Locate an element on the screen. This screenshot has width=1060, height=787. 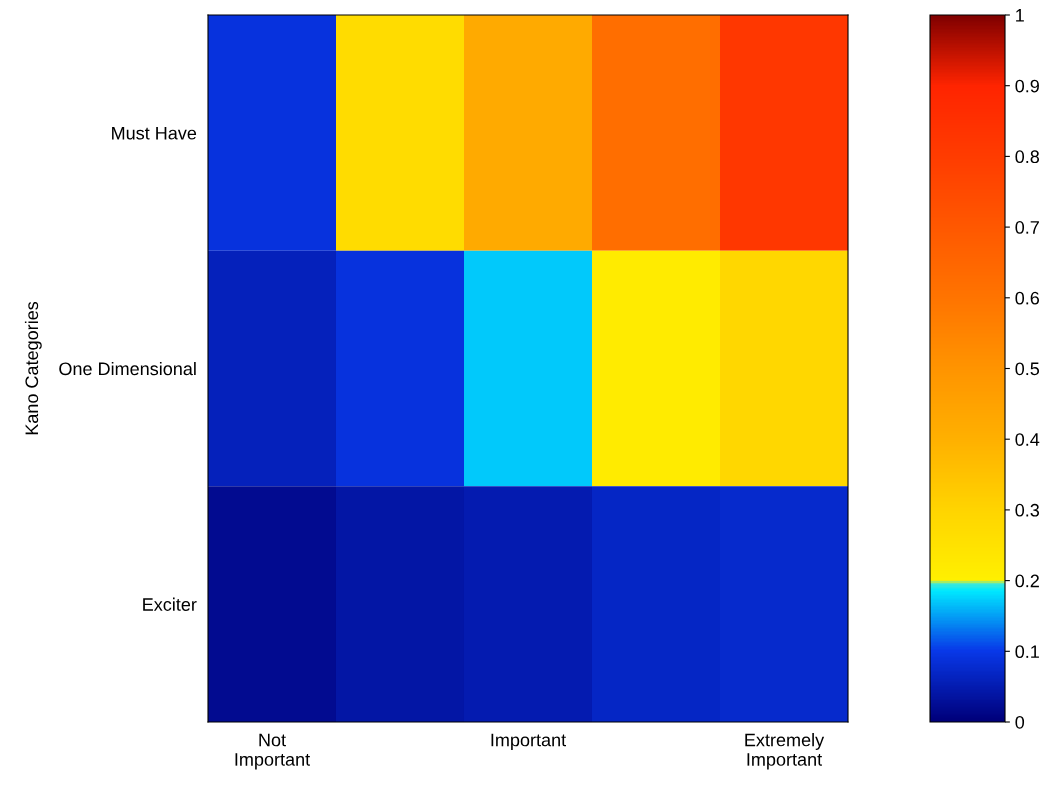
y-tick-label: One Dimensional is located at coordinates (127, 368).